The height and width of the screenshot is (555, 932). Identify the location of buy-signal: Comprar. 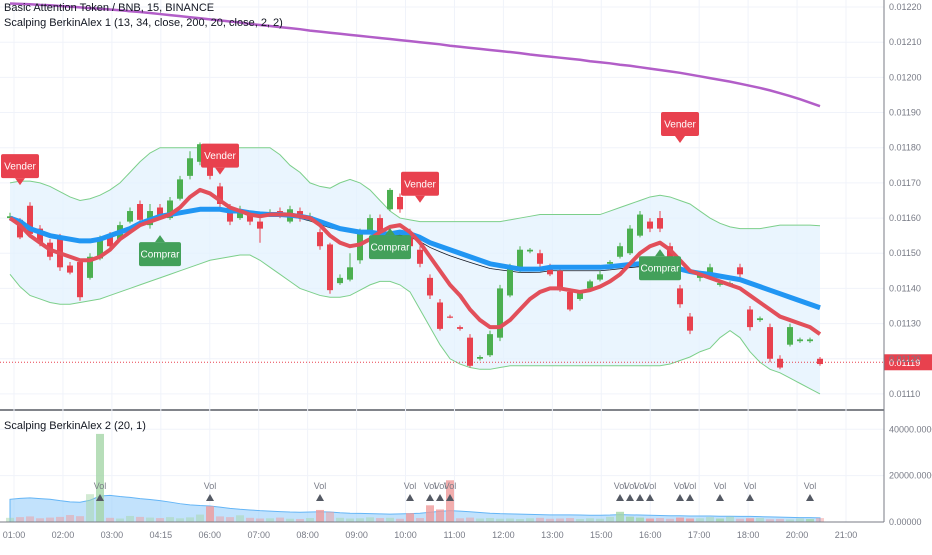
(160, 251).